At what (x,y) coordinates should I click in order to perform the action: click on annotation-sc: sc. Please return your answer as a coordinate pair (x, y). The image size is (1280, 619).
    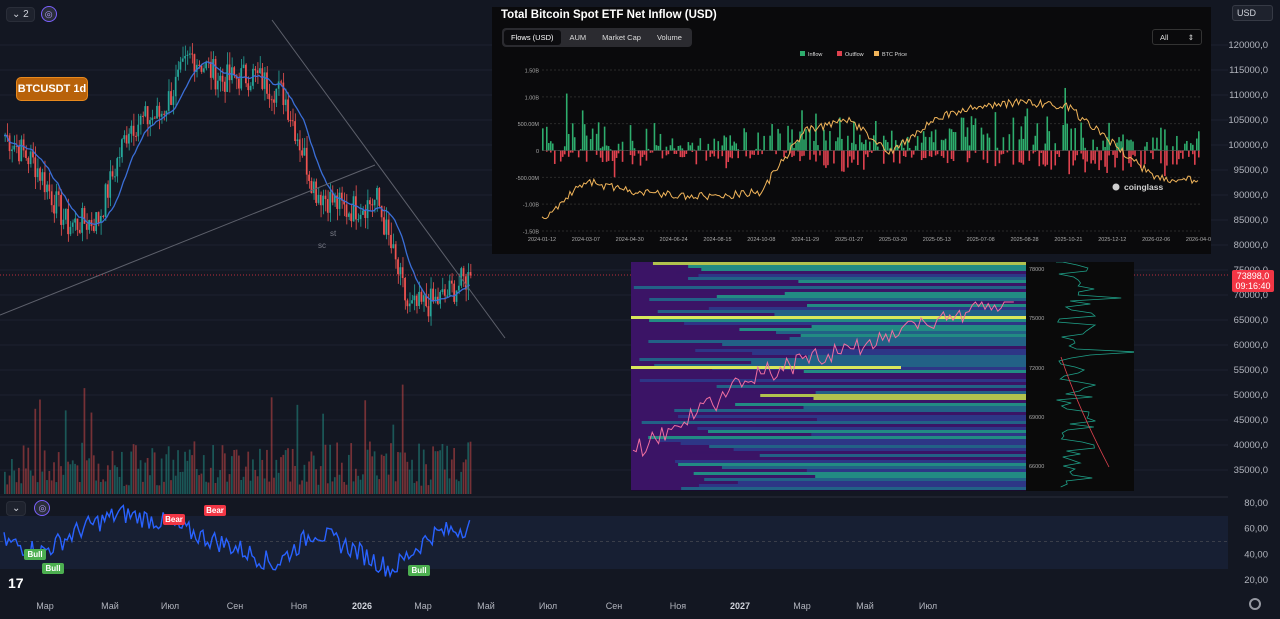
    Looking at the image, I should click on (322, 245).